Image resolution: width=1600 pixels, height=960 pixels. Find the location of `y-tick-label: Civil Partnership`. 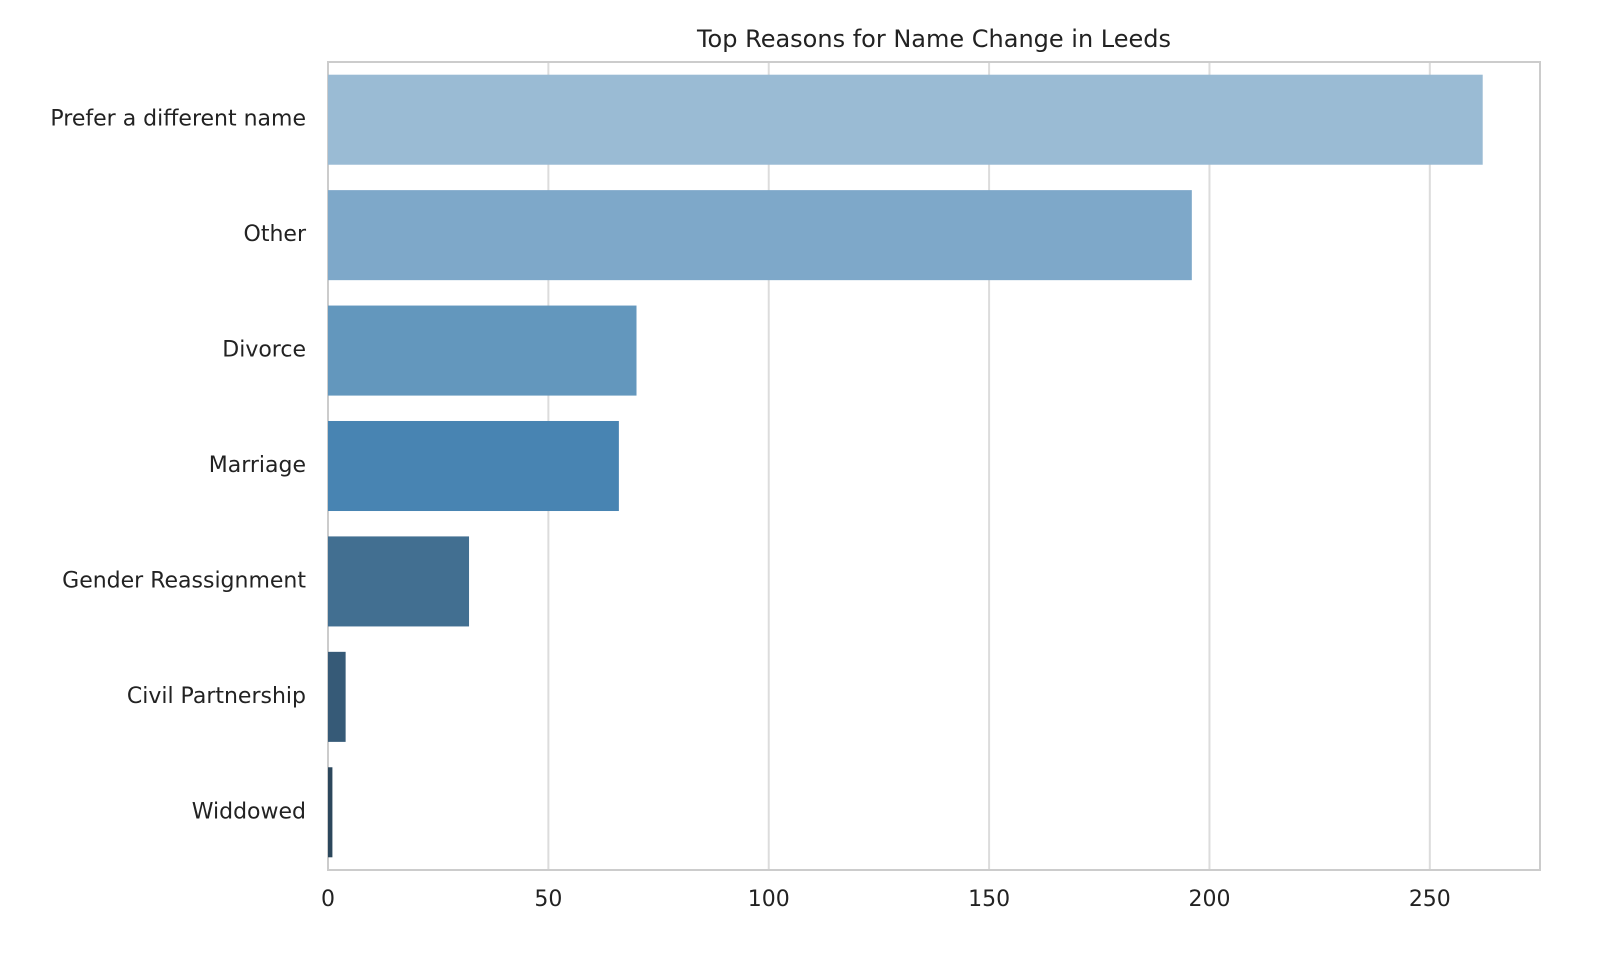

y-tick-label: Civil Partnership is located at coordinates (216, 696).